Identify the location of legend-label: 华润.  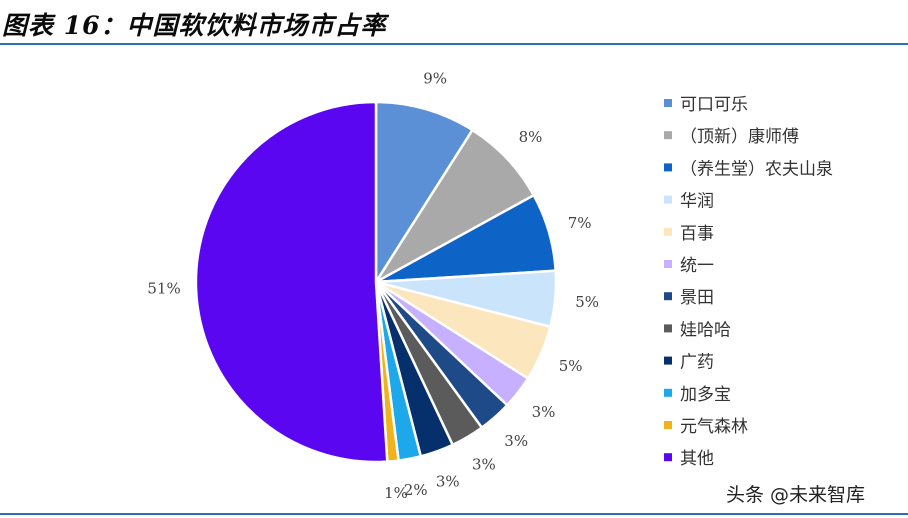
(697, 202).